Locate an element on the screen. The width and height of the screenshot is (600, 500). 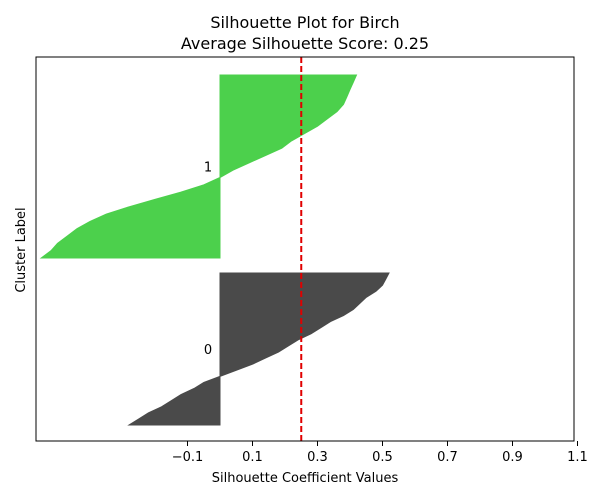
cluster-labels: 01 is located at coordinates (208, 260).